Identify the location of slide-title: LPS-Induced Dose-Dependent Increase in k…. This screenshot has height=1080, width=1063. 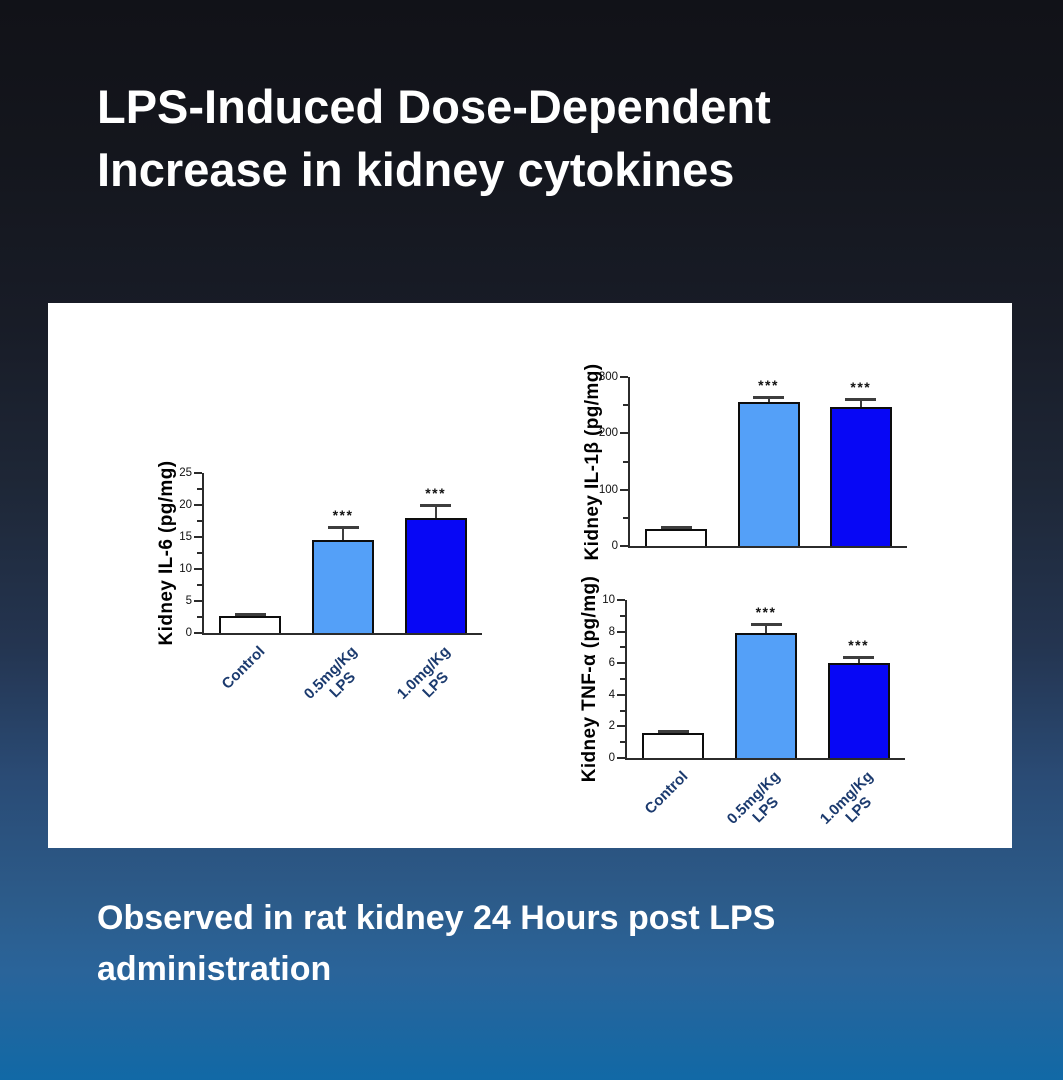
(434, 138).